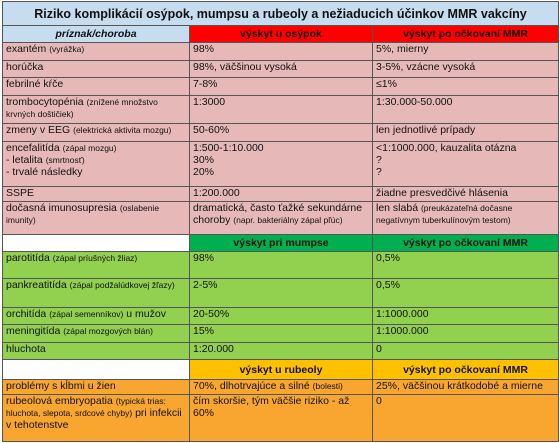  I want to click on cell-note: (vyrážka), so click(67, 49).